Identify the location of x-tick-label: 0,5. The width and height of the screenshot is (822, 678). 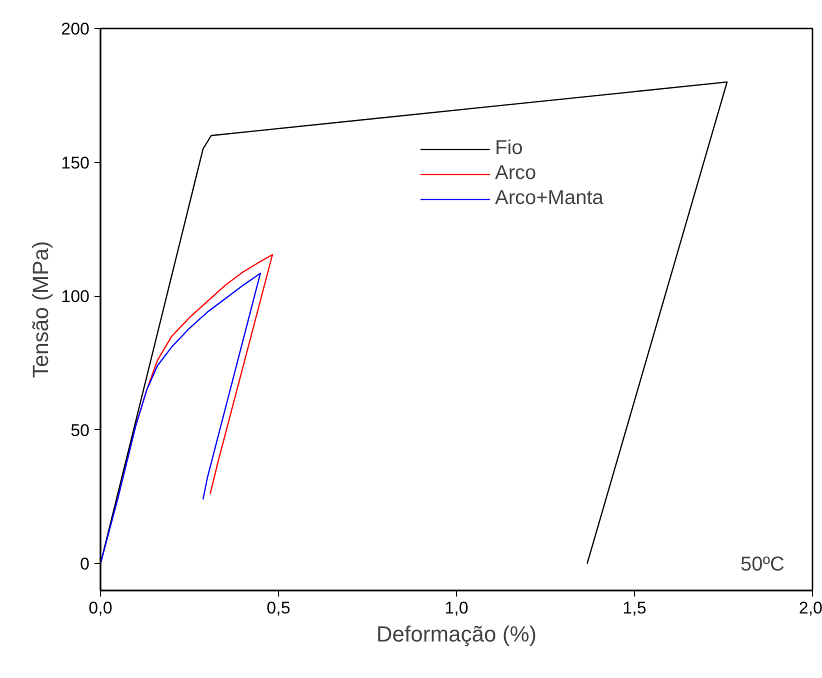
(278, 608).